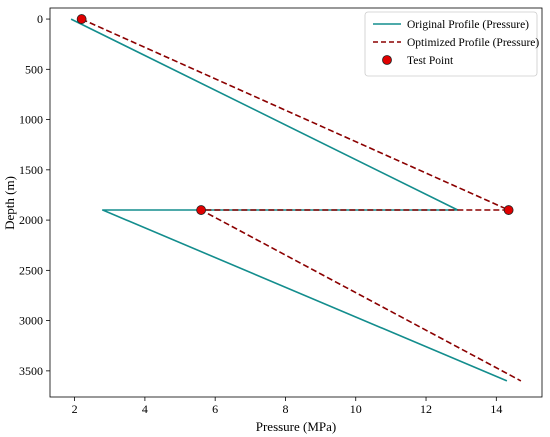 The height and width of the screenshot is (437, 550). What do you see at coordinates (473, 43) in the screenshot?
I see `legend-label-optimized: Optimized Profile (Pressure)` at bounding box center [473, 43].